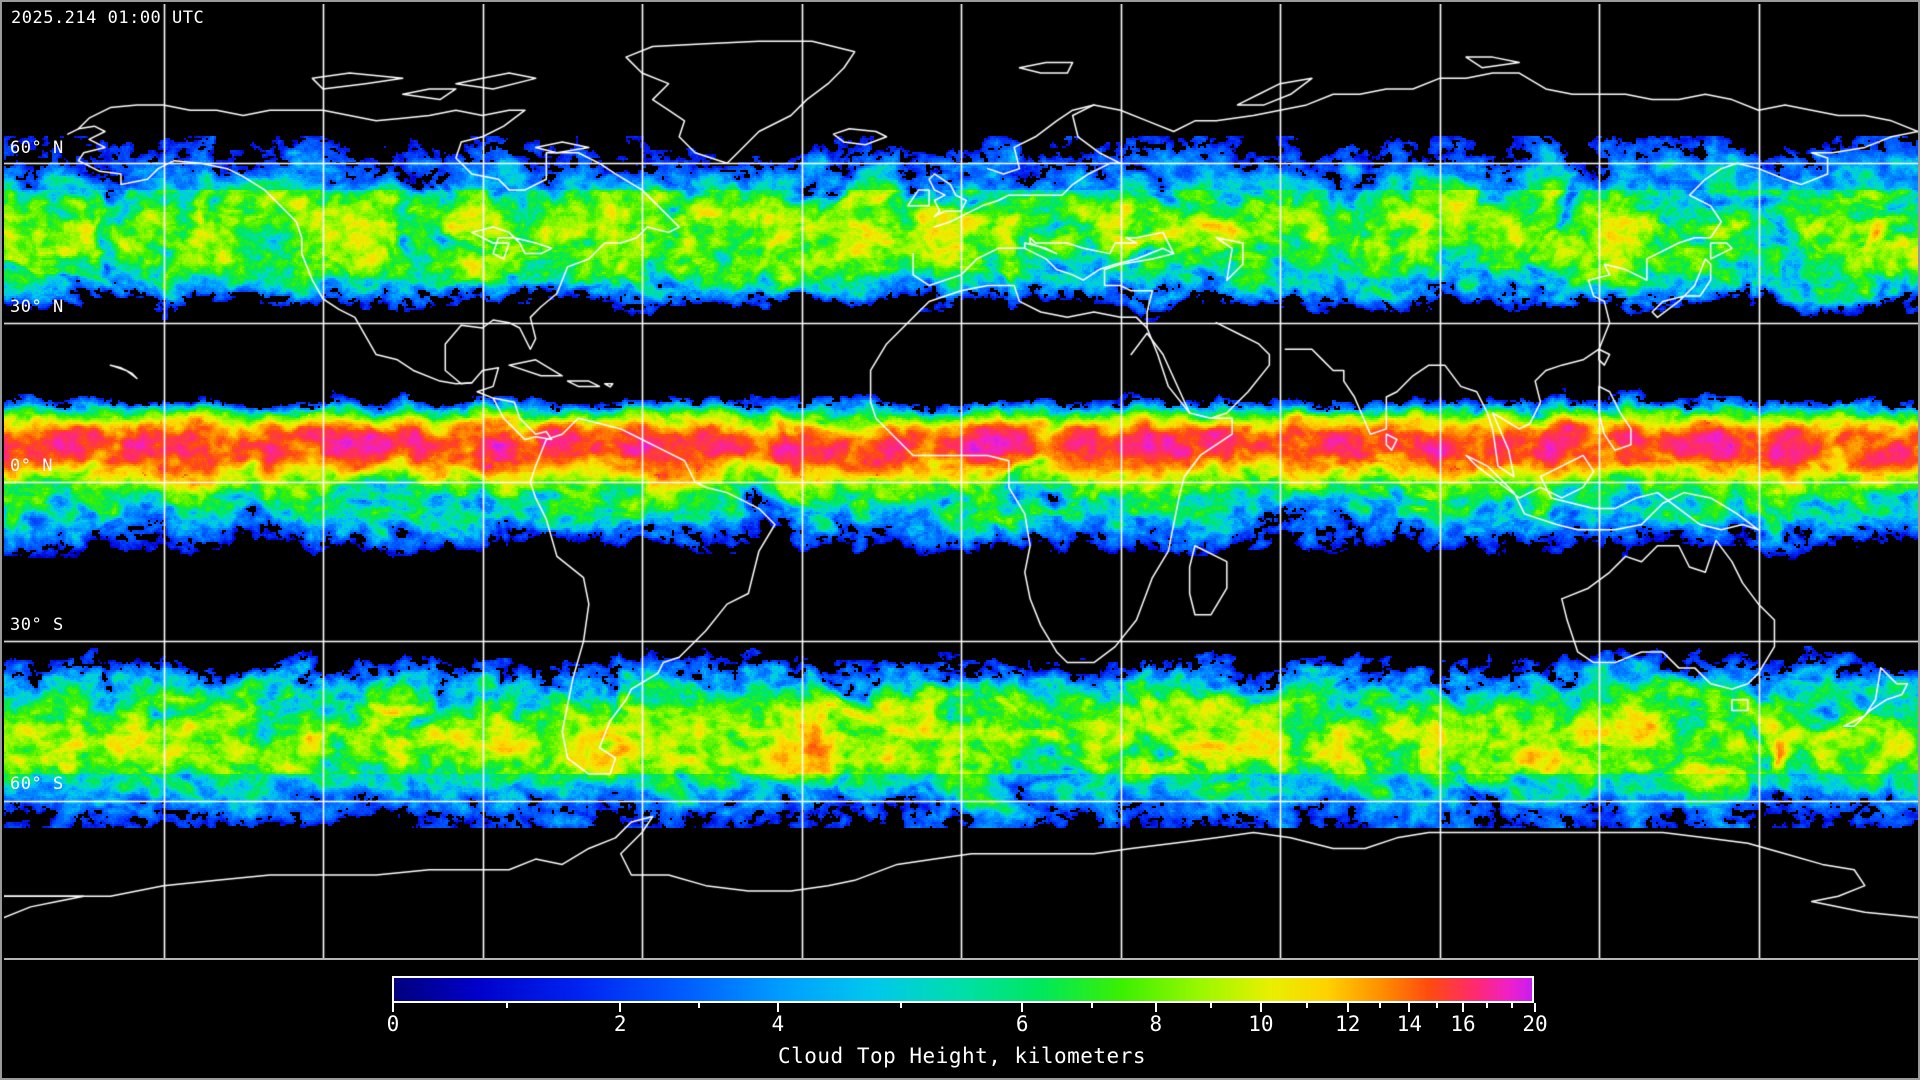 The height and width of the screenshot is (1080, 1920). Describe the element at coordinates (1156, 1024) in the screenshot. I see `colorbar-tick-label-8: 8` at that location.